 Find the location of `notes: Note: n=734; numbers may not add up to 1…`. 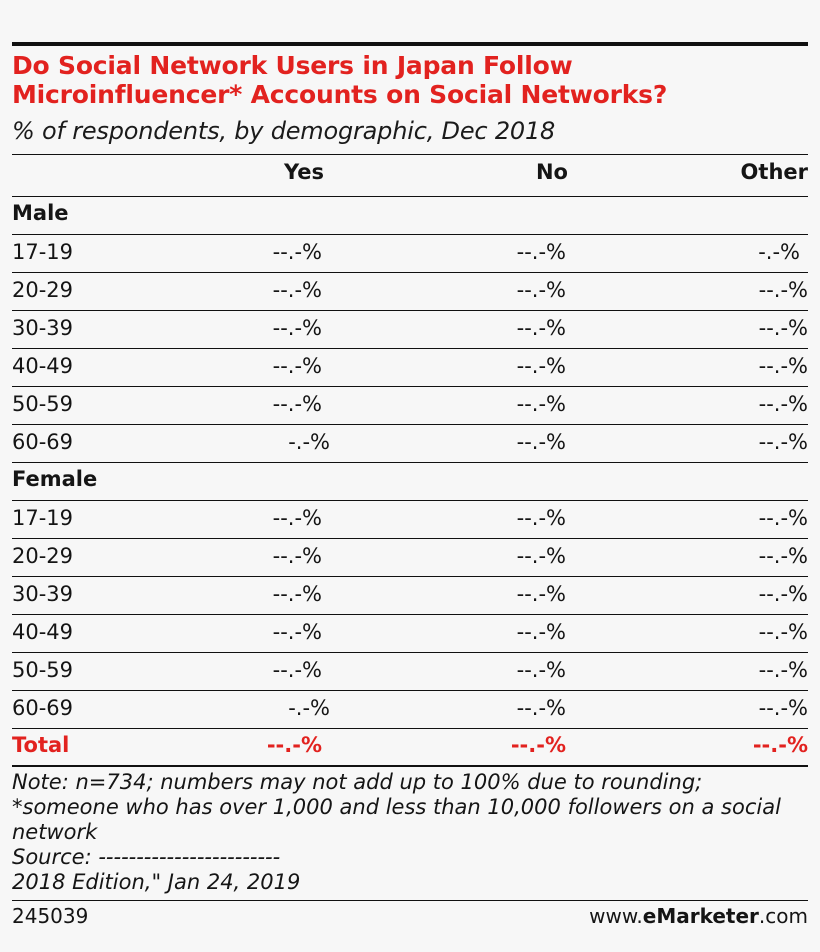

notes: Note: n=734; numbers may not add up to 1… is located at coordinates (410, 832).